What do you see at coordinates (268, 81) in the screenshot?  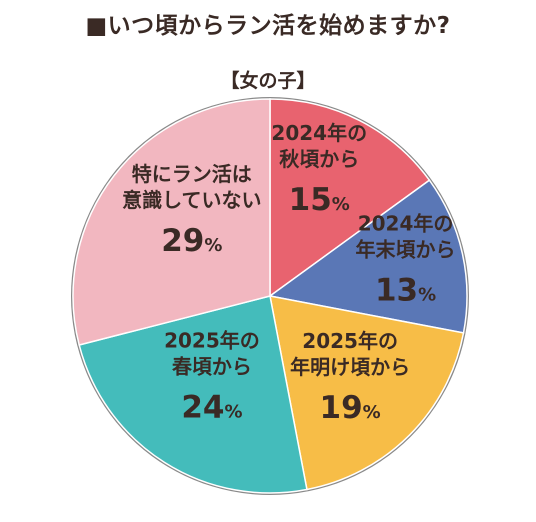 I see `chart-subtitle: 【女の子】` at bounding box center [268, 81].